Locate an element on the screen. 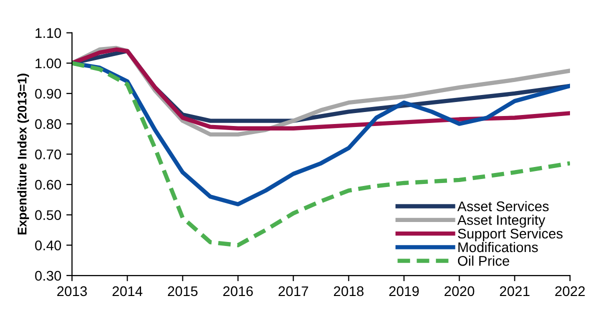 Image resolution: width=600 pixels, height=328 pixels. x-tick-label: 2021 is located at coordinates (515, 291).